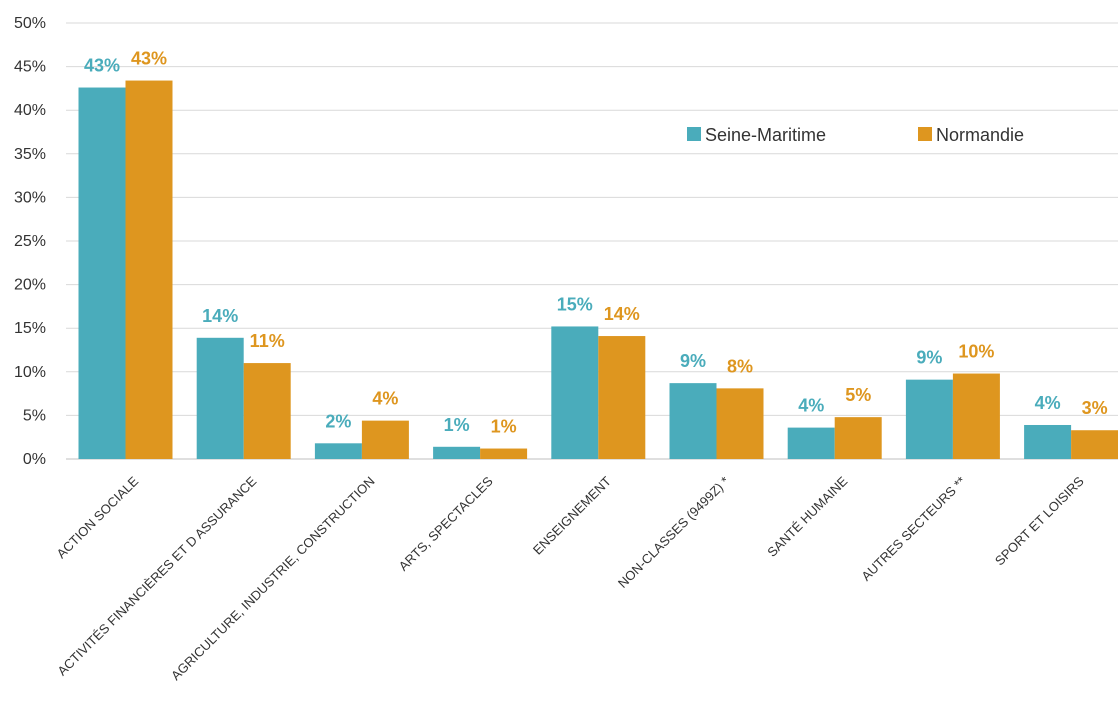  Describe the element at coordinates (575, 304) in the screenshot. I see `data-label: 15%` at that location.